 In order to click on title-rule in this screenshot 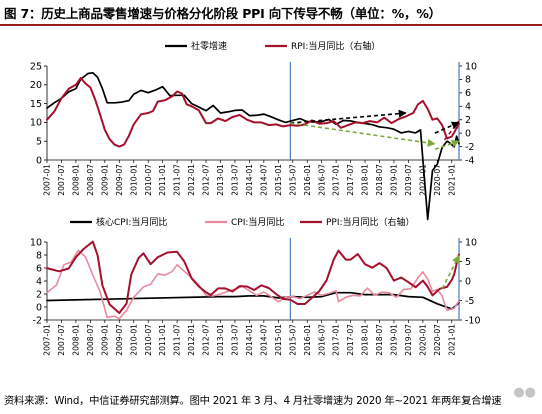, I will do `click(271, 25)`.